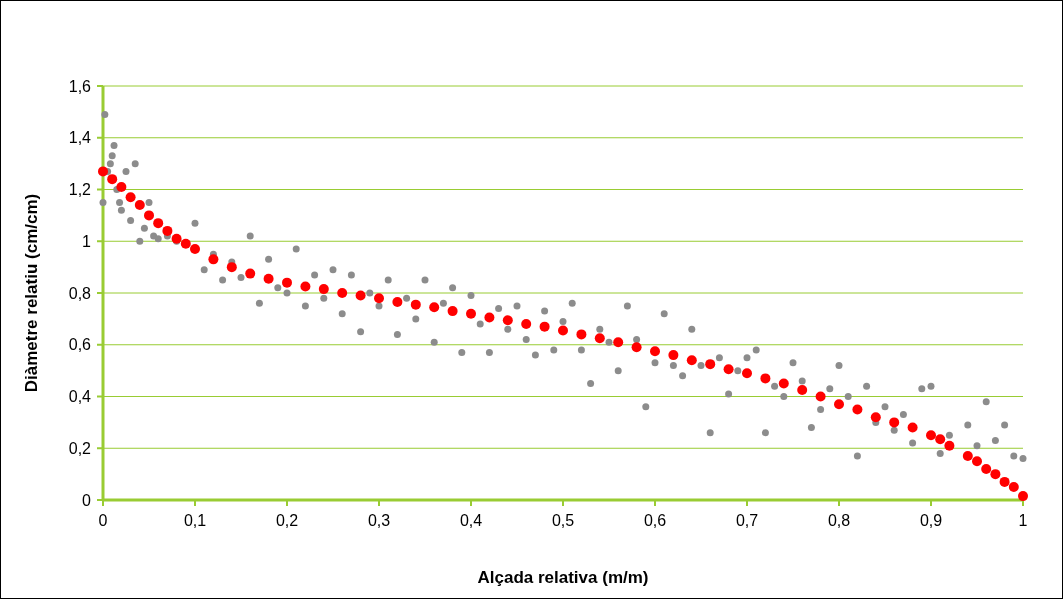 The width and height of the screenshot is (1063, 599). I want to click on x-tick-label: 0,4, so click(471, 520).